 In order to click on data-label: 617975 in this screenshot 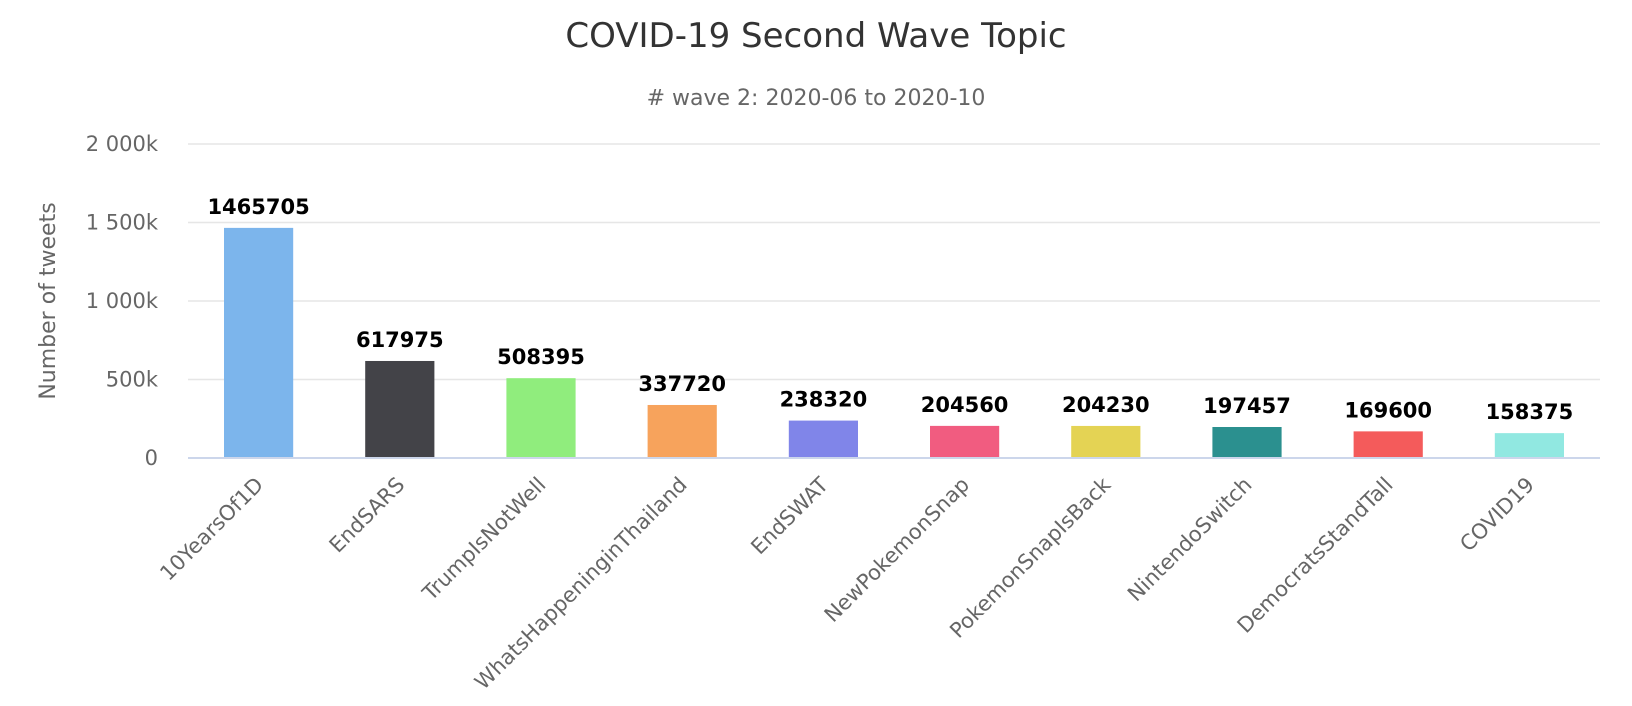, I will do `click(400, 340)`.